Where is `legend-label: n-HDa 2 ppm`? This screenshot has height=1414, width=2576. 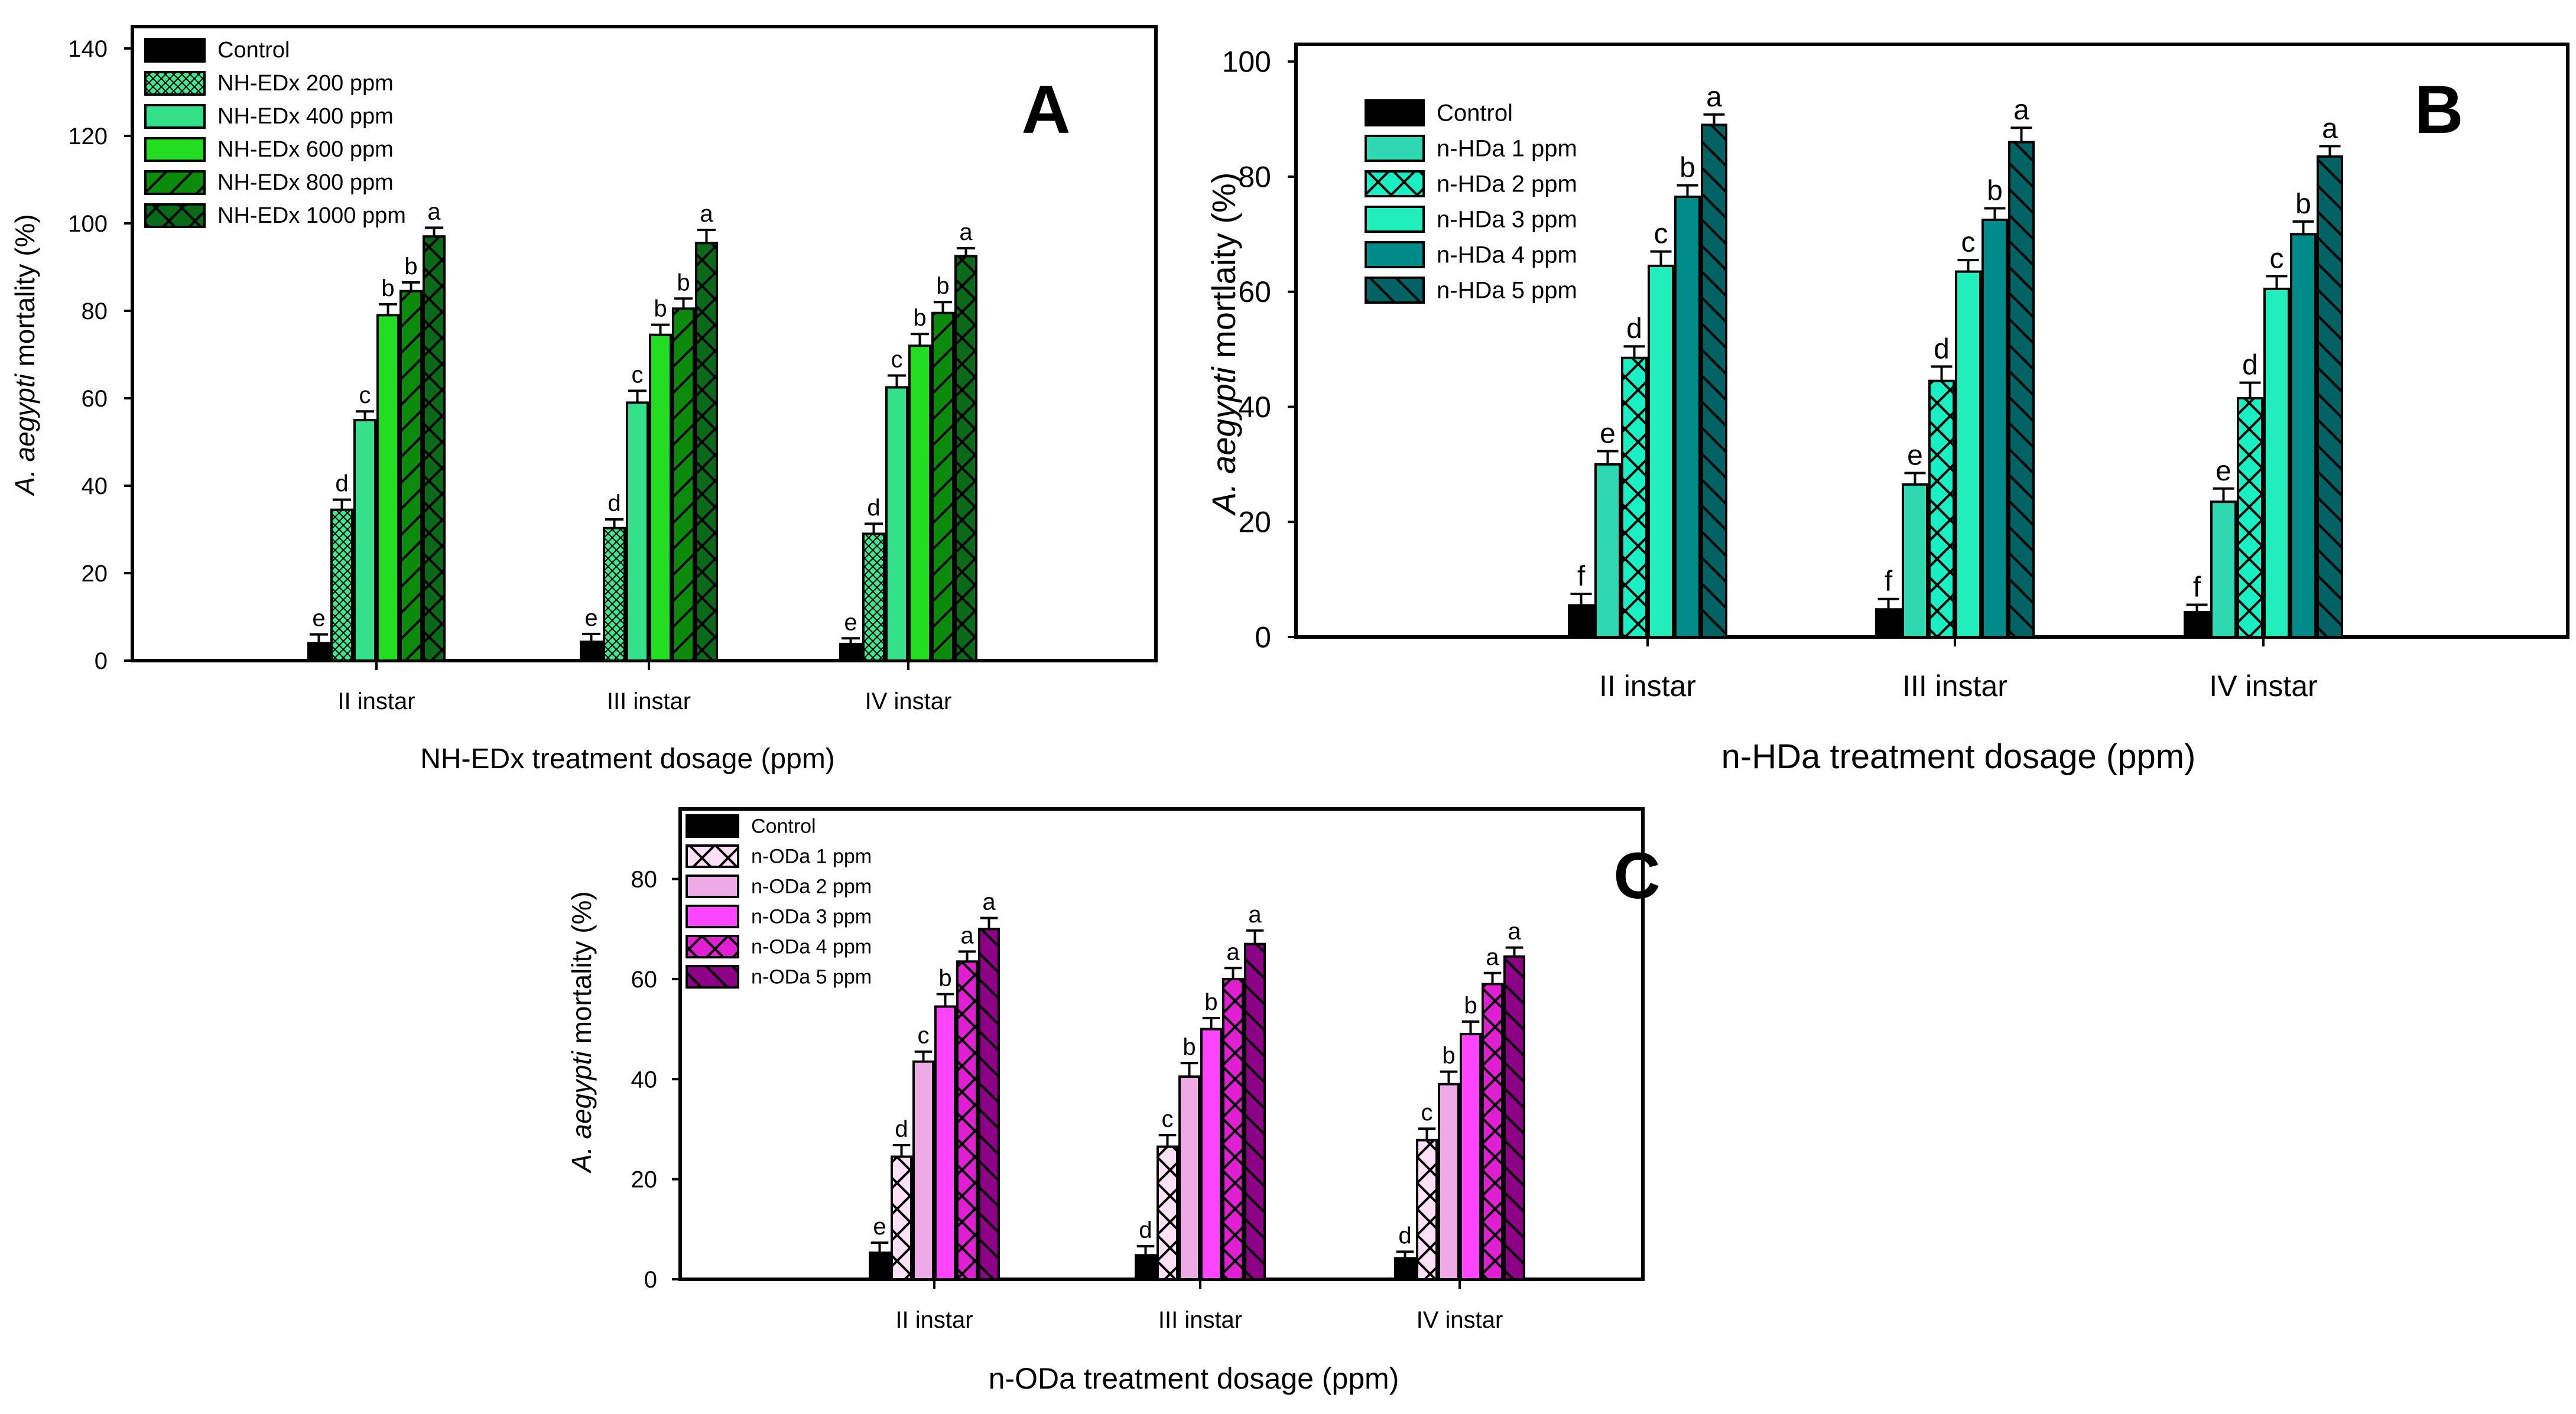 legend-label: n-HDa 2 ppm is located at coordinates (1507, 184).